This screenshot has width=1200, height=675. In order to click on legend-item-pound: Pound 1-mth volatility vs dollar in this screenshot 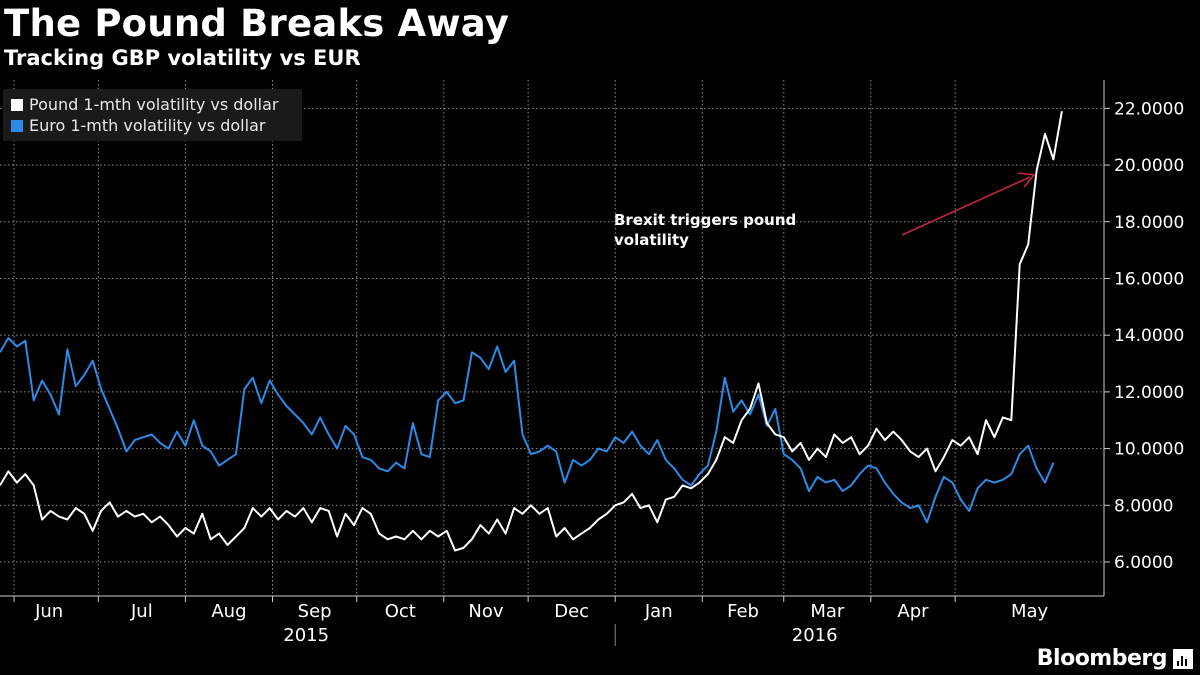, I will do `click(144, 104)`.